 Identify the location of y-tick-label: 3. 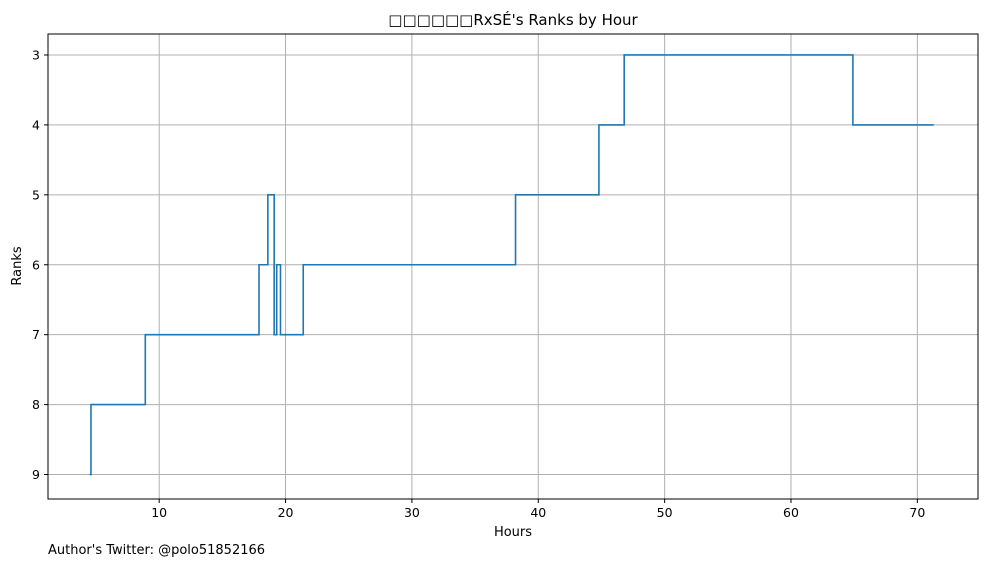
(36, 54).